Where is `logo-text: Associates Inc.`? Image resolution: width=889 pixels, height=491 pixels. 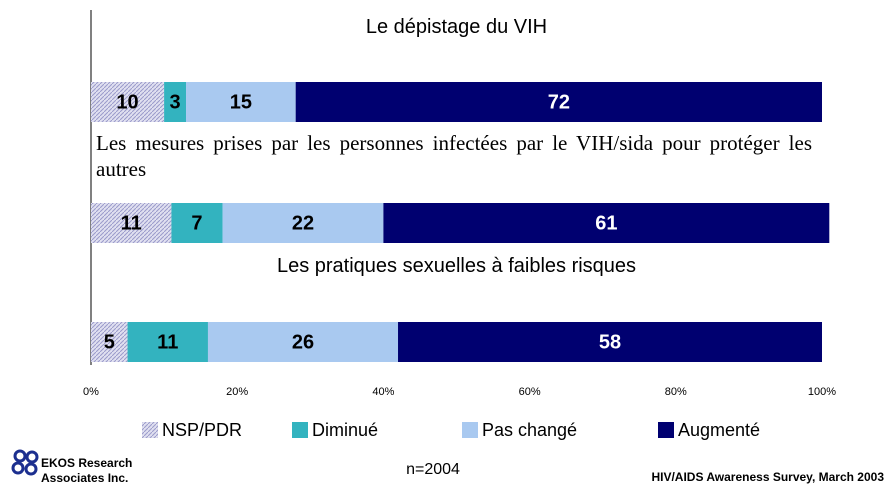
logo-text: Associates Inc. is located at coordinates (84, 478).